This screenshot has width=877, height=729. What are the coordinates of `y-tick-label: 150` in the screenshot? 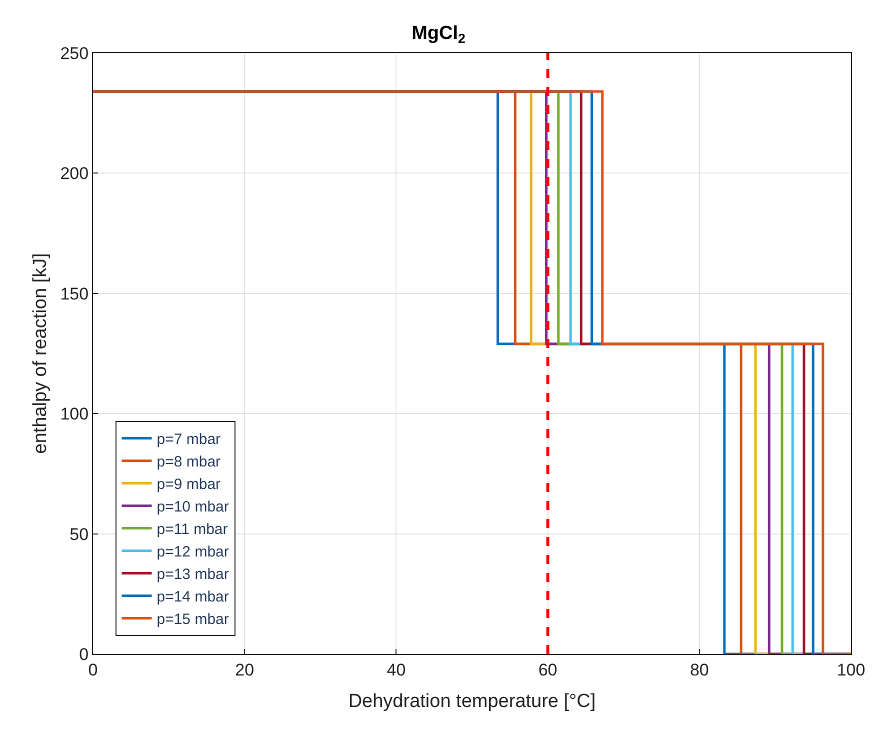 It's located at (74, 294).